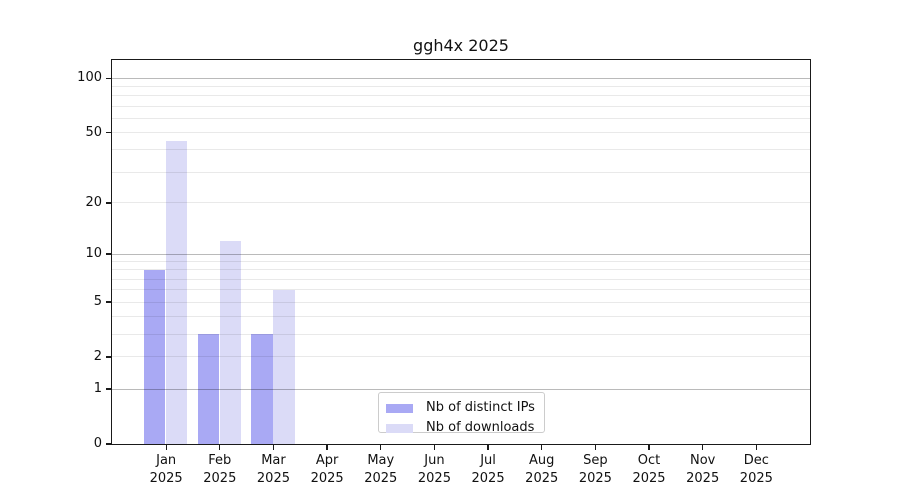 This screenshot has width=900, height=500. Describe the element at coordinates (176, 292) in the screenshot. I see `bar-downloads-jan` at that location.